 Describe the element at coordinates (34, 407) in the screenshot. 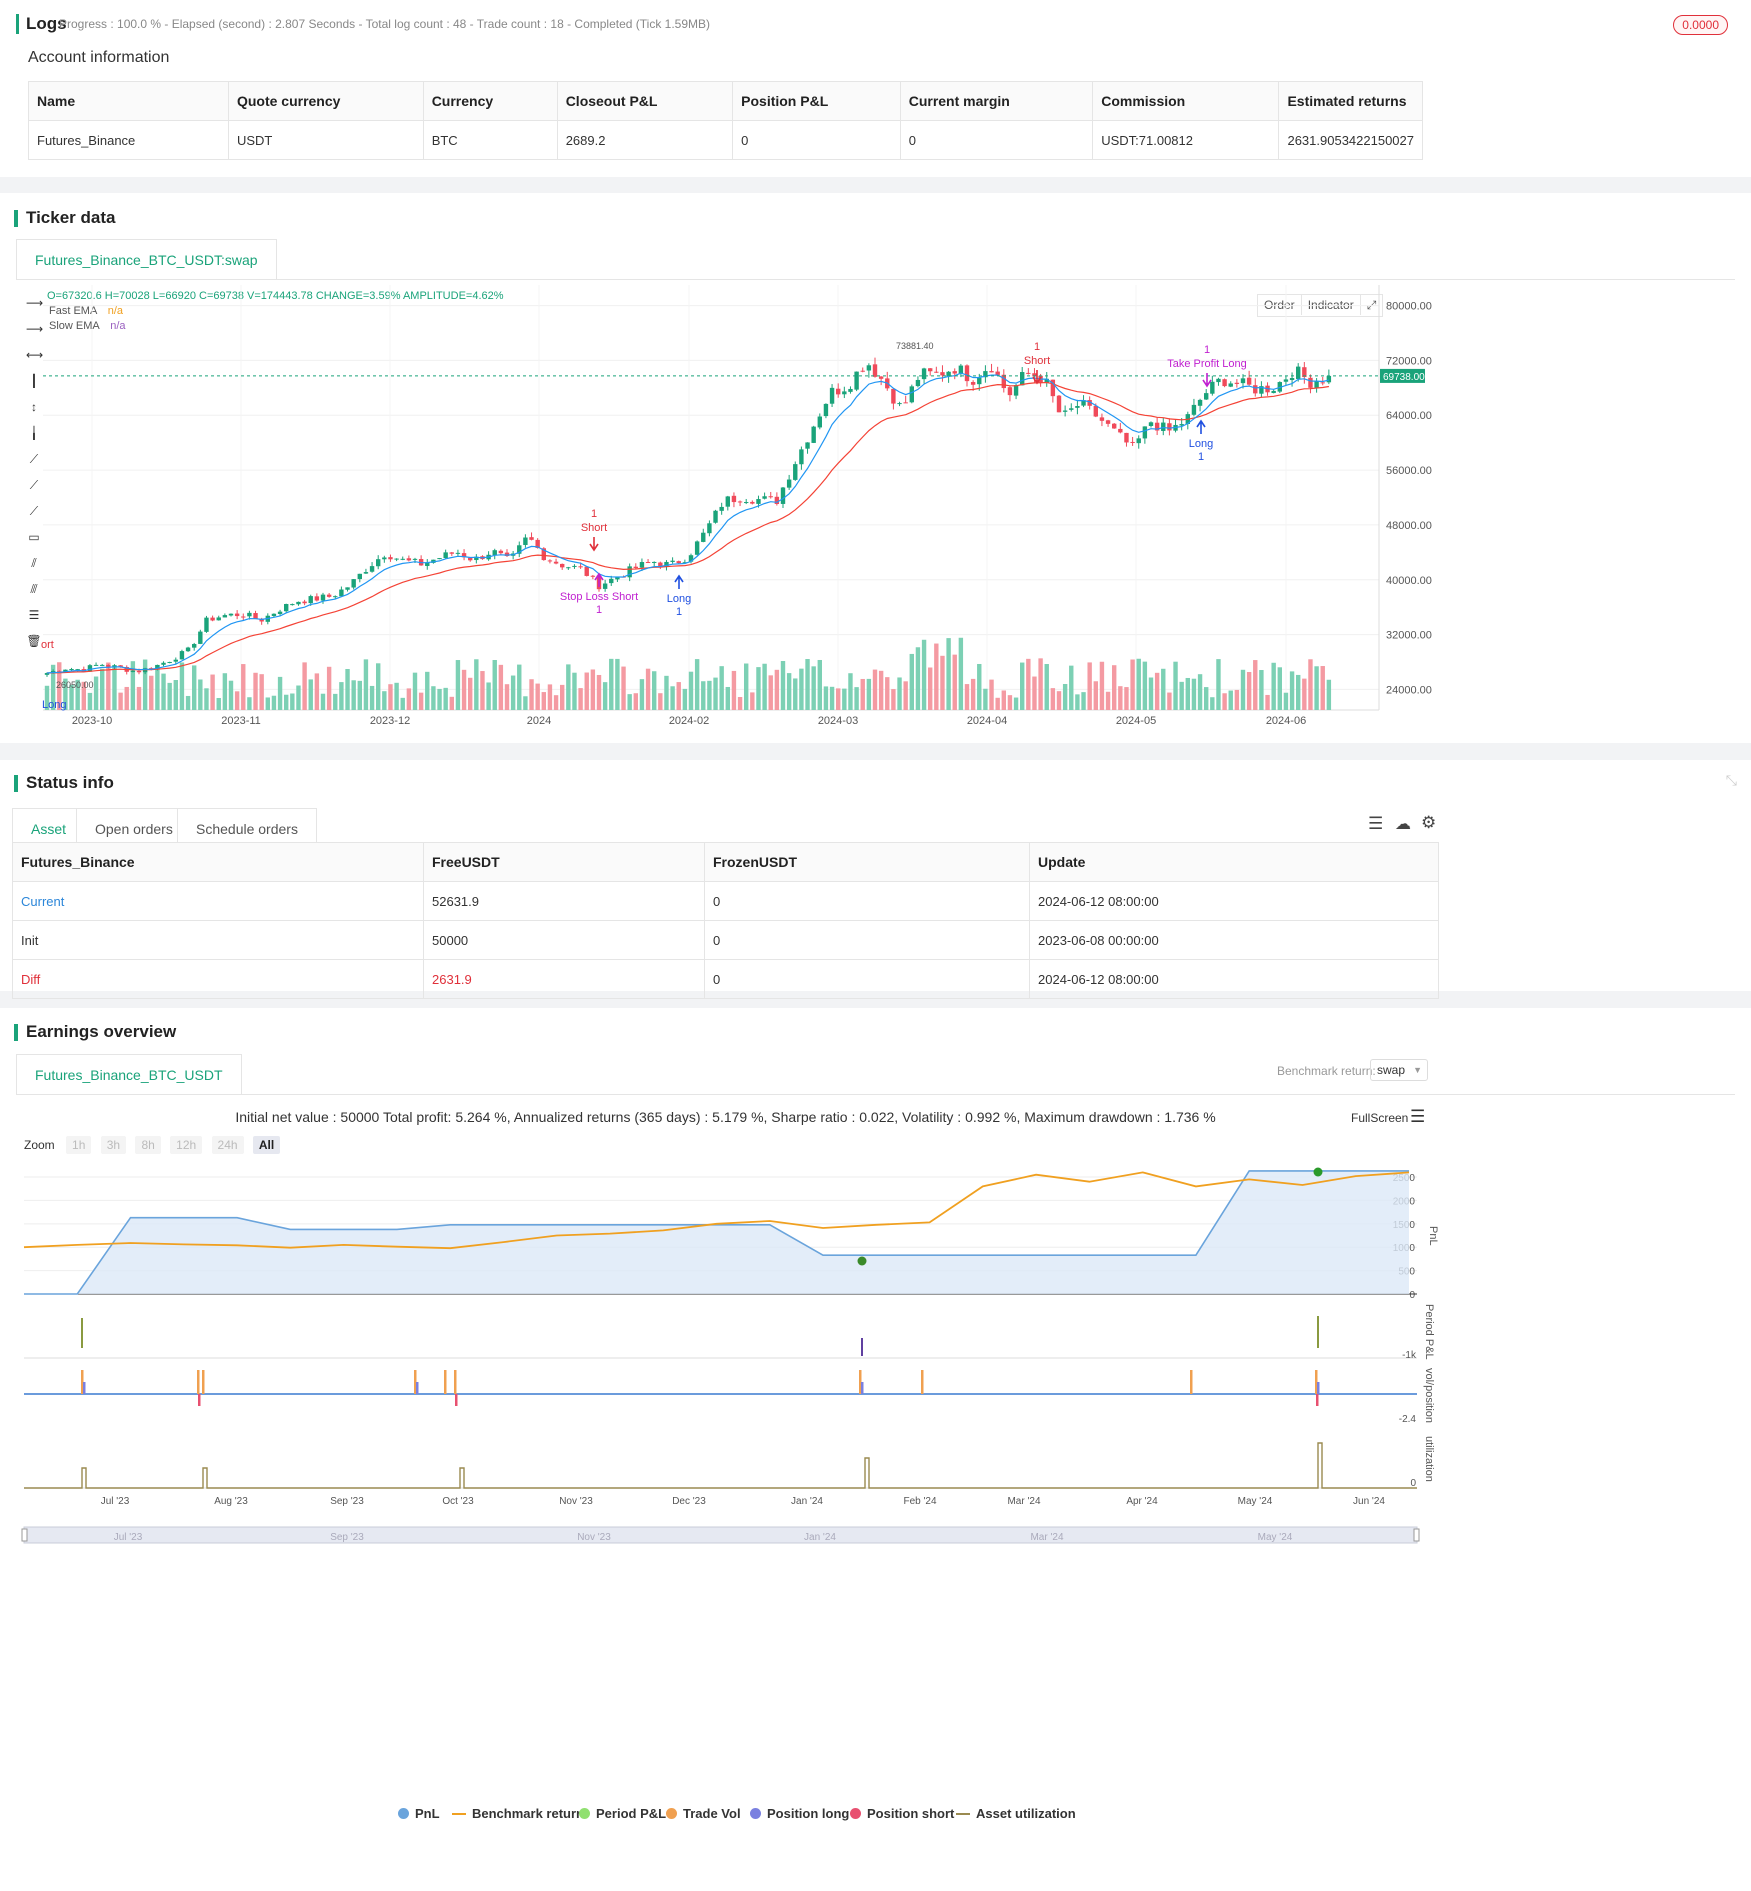

I see `vertical-arrow-icon: ↕` at that location.